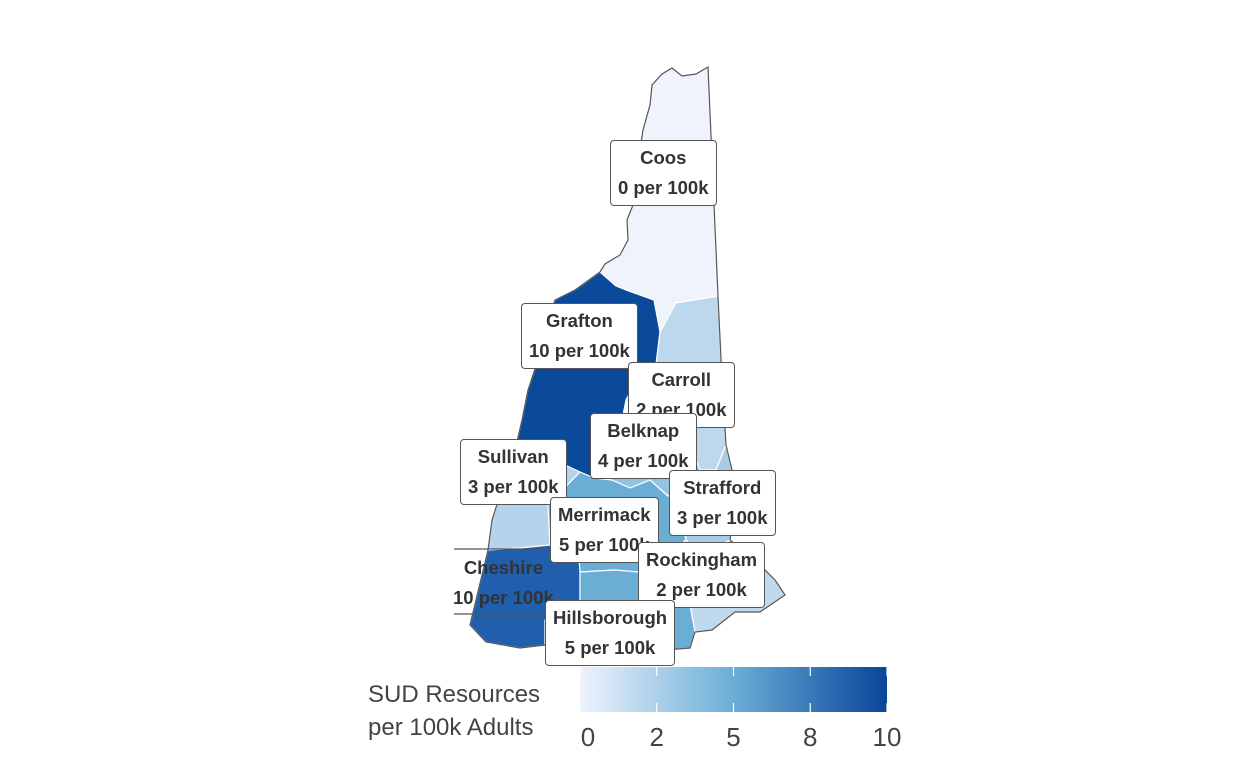 The width and height of the screenshot is (1248, 768). What do you see at coordinates (733, 689) in the screenshot?
I see `legend-tickmarks` at bounding box center [733, 689].